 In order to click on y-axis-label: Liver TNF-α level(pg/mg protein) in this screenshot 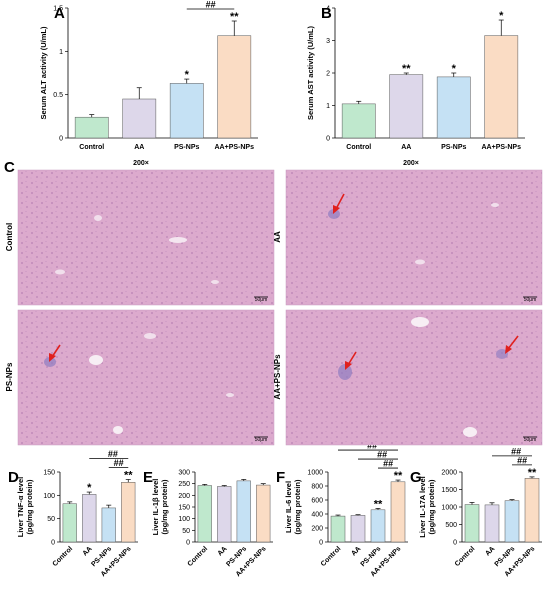, I will do `click(25, 507)`.